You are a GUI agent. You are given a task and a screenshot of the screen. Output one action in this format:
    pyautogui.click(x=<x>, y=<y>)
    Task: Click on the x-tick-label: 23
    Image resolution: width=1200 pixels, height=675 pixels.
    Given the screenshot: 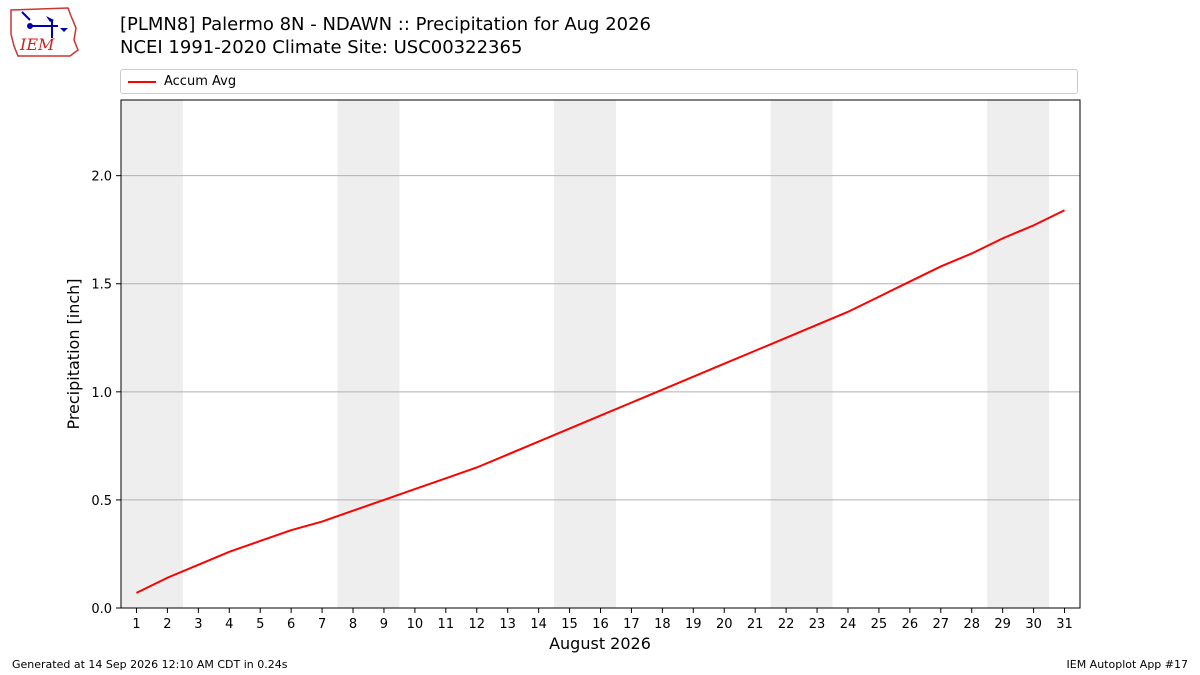 What is the action you would take?
    pyautogui.click(x=817, y=624)
    